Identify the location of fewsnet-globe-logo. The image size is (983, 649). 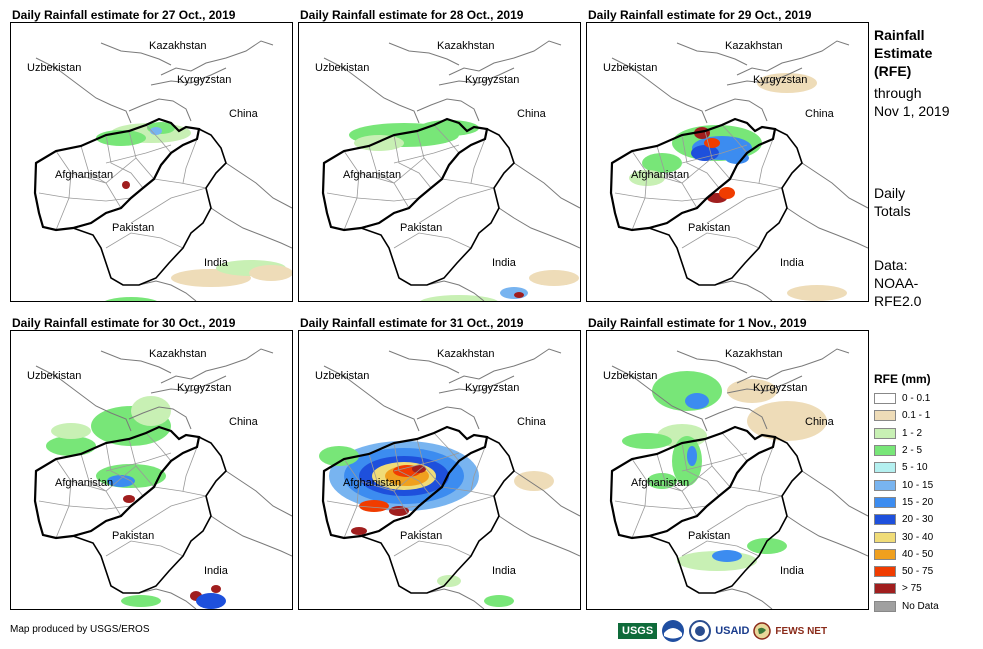
(762, 631).